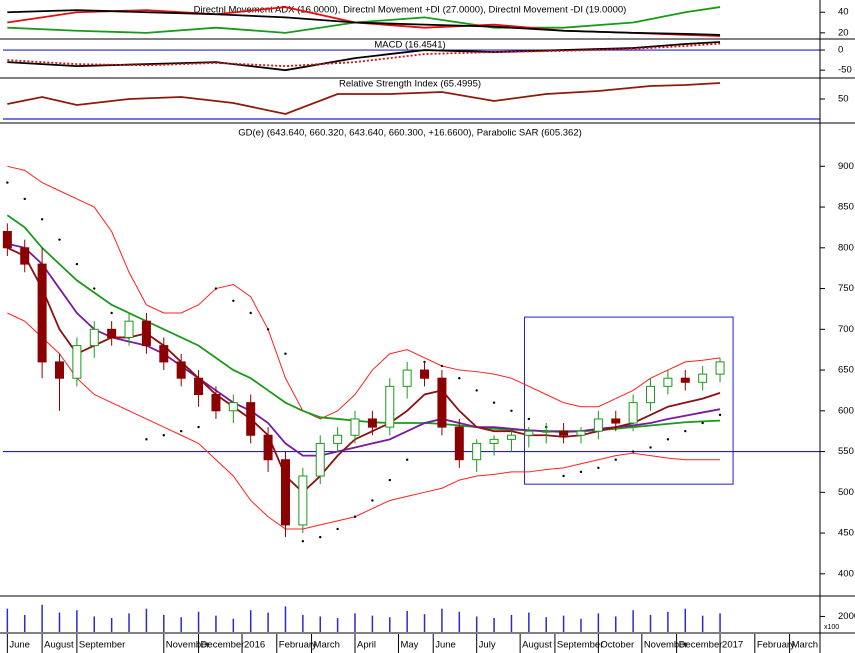 The height and width of the screenshot is (653, 855). I want to click on y-tick-label: 900, so click(846, 166).